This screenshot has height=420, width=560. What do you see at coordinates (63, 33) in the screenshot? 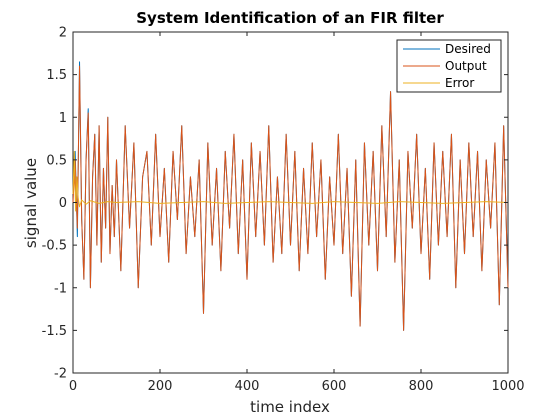
I see `y-tick-label: 2` at bounding box center [63, 33].